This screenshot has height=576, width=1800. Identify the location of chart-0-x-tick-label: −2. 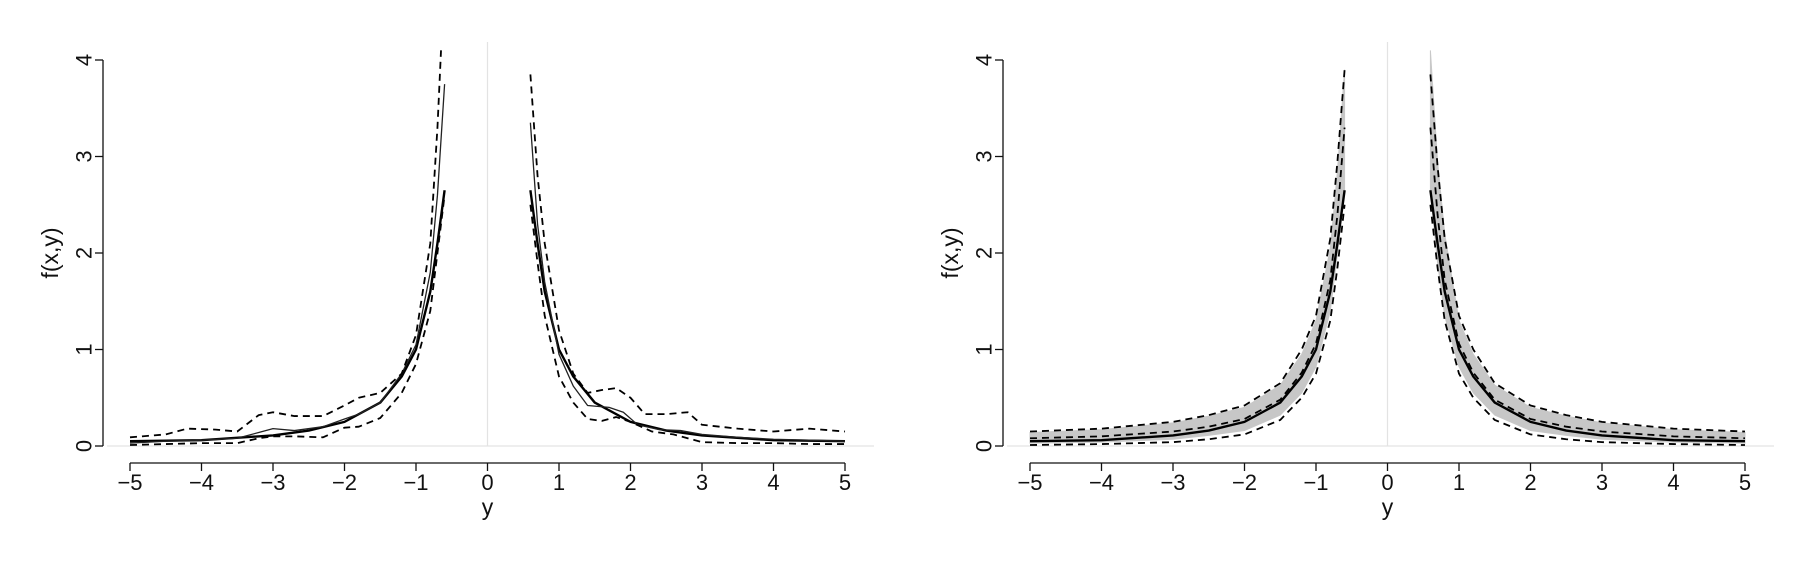
(344, 482).